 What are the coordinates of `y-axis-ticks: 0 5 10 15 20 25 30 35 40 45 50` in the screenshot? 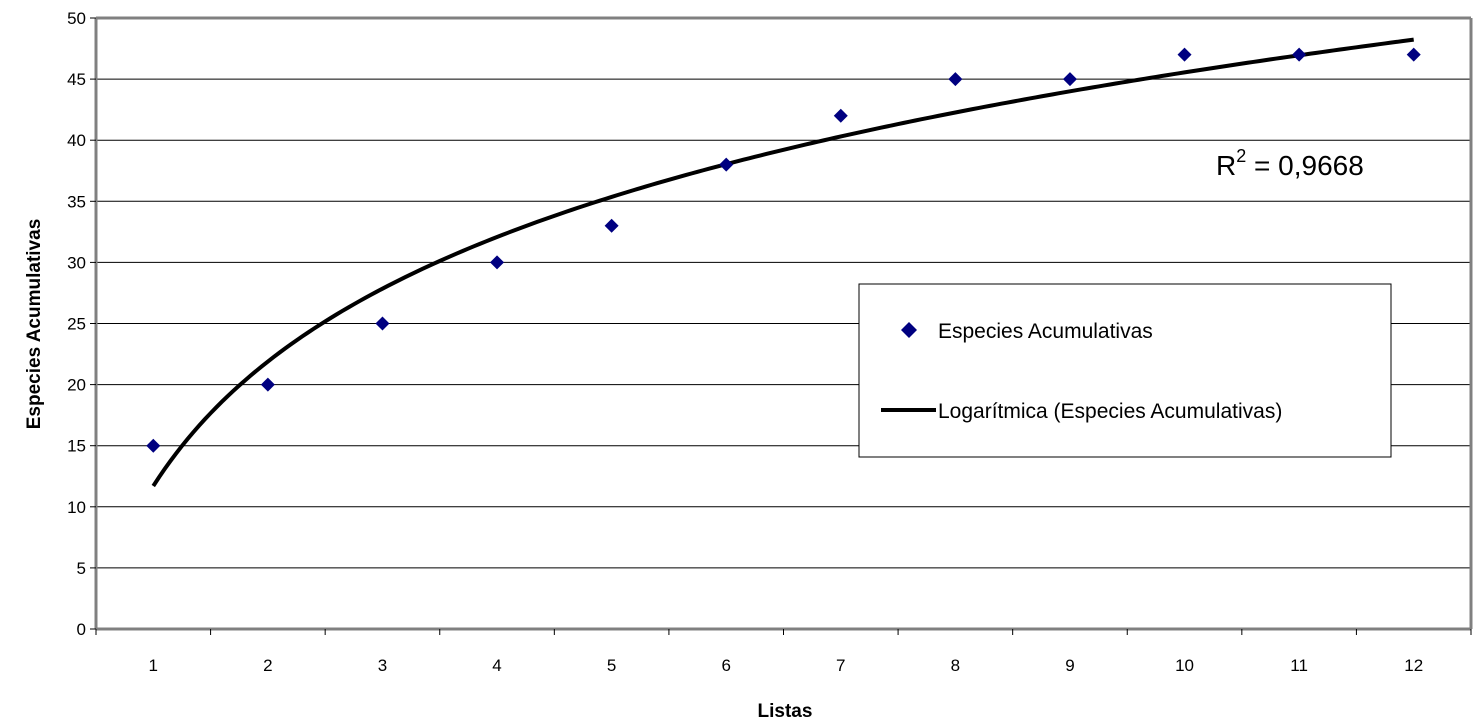 It's located at (81, 324).